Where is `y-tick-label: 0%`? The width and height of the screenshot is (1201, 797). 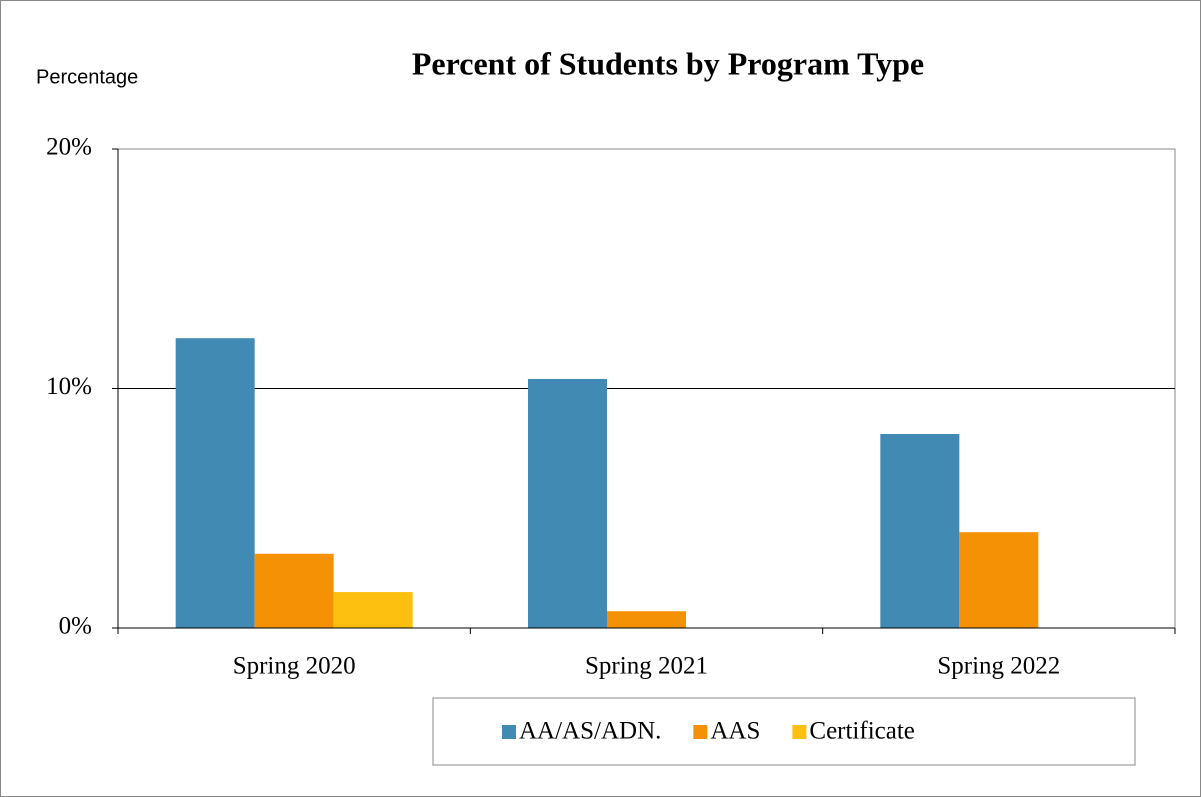 y-tick-label: 0% is located at coordinates (75, 626).